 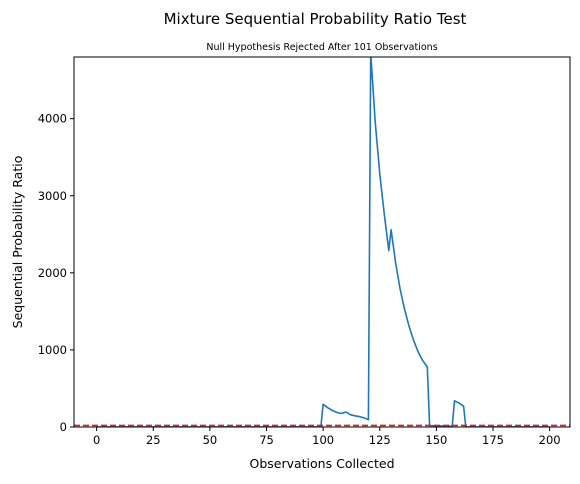 I want to click on x-tick-label: 200, so click(x=550, y=440).